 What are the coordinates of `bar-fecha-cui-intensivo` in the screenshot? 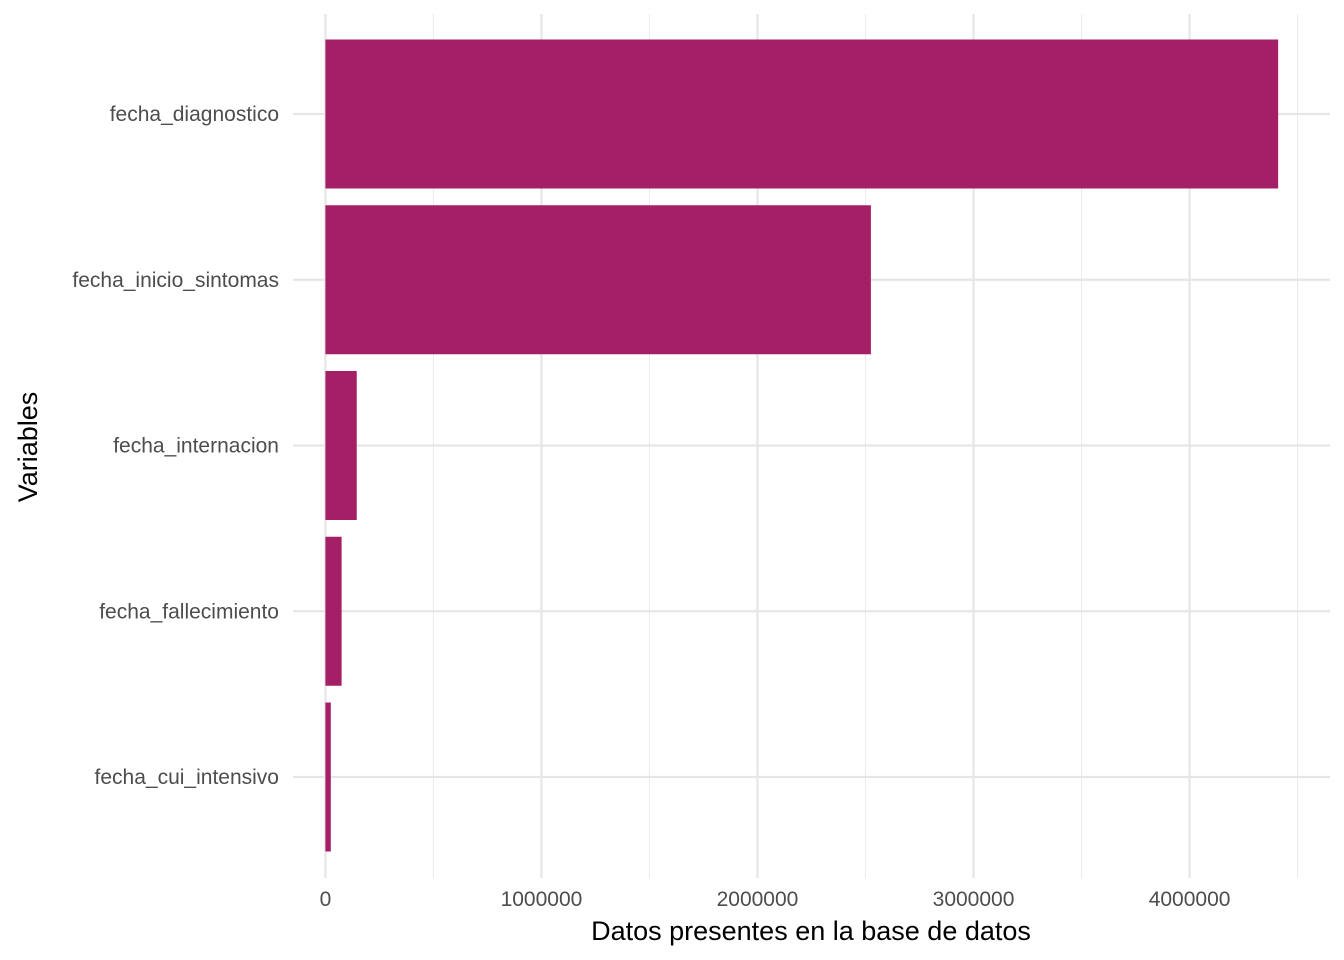 It's located at (328, 777).